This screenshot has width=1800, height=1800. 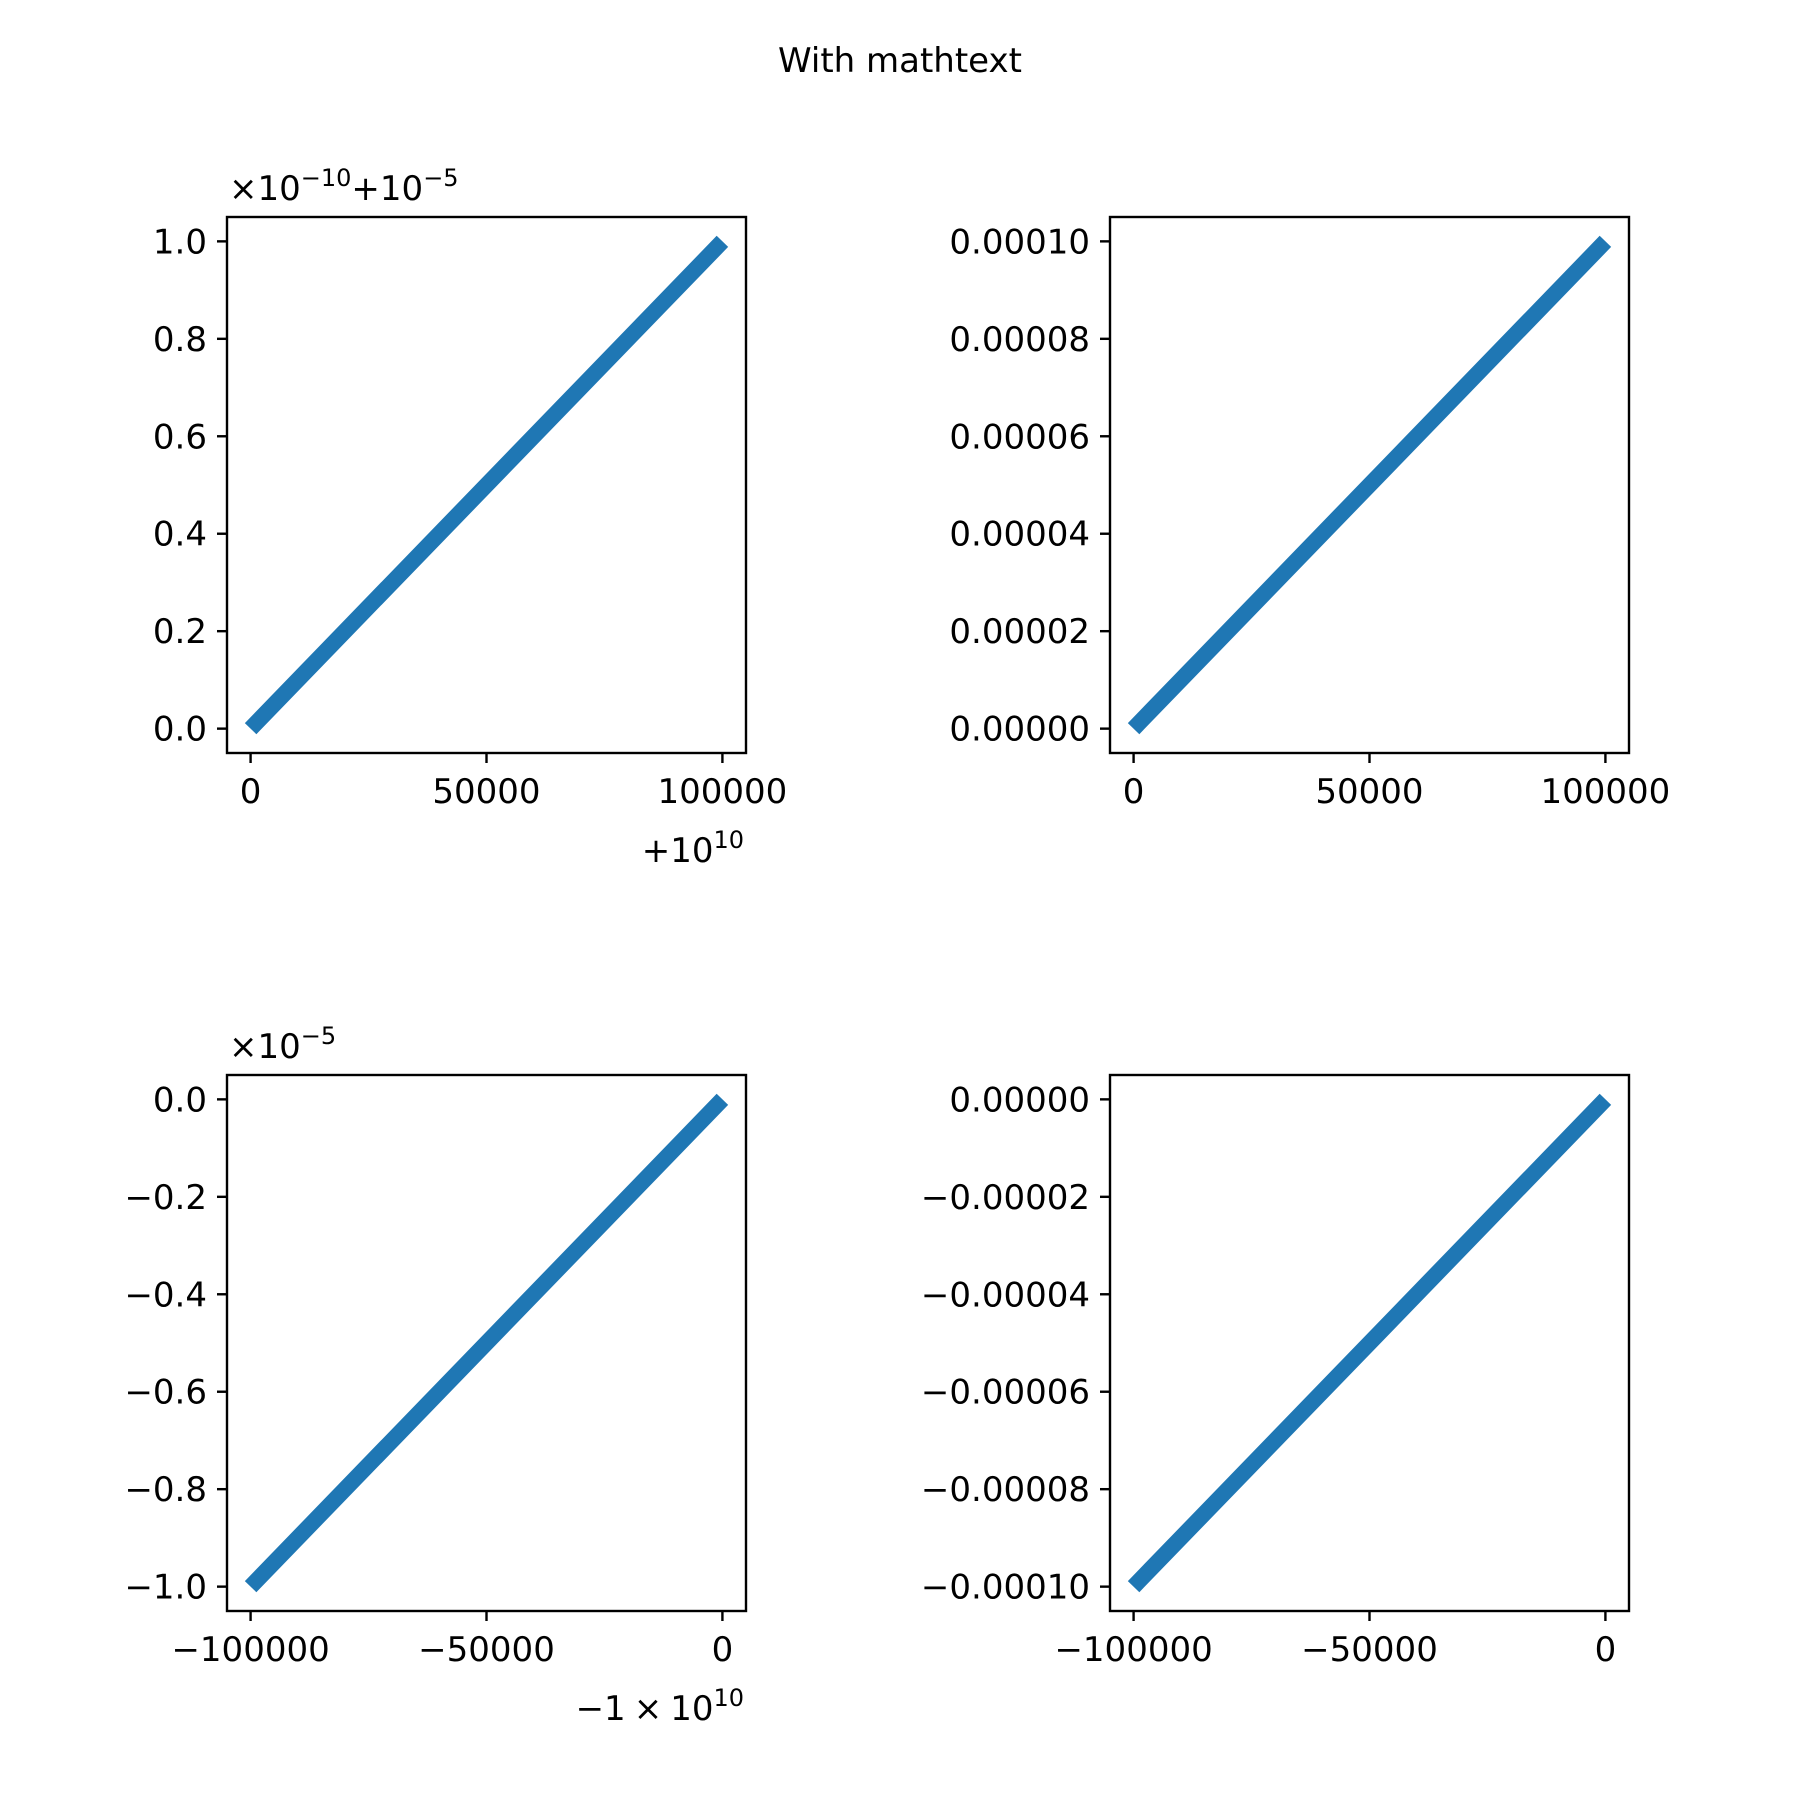 I want to click on axes-bottom-left-yticks: −1.0 −0.8 −0.6 −0.4 −0.2 0.0, so click(x=175, y=1344).